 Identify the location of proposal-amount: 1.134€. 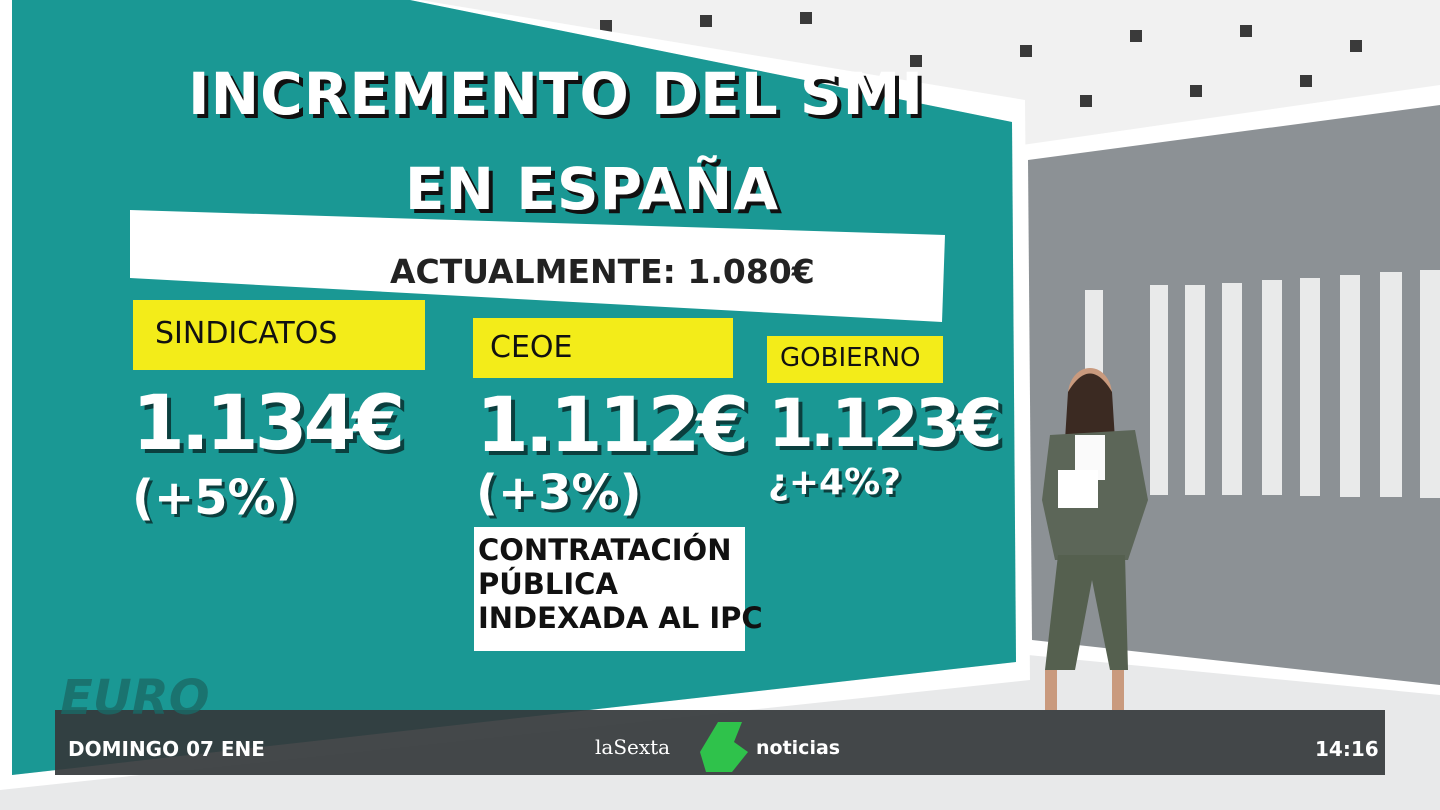
(268, 422).